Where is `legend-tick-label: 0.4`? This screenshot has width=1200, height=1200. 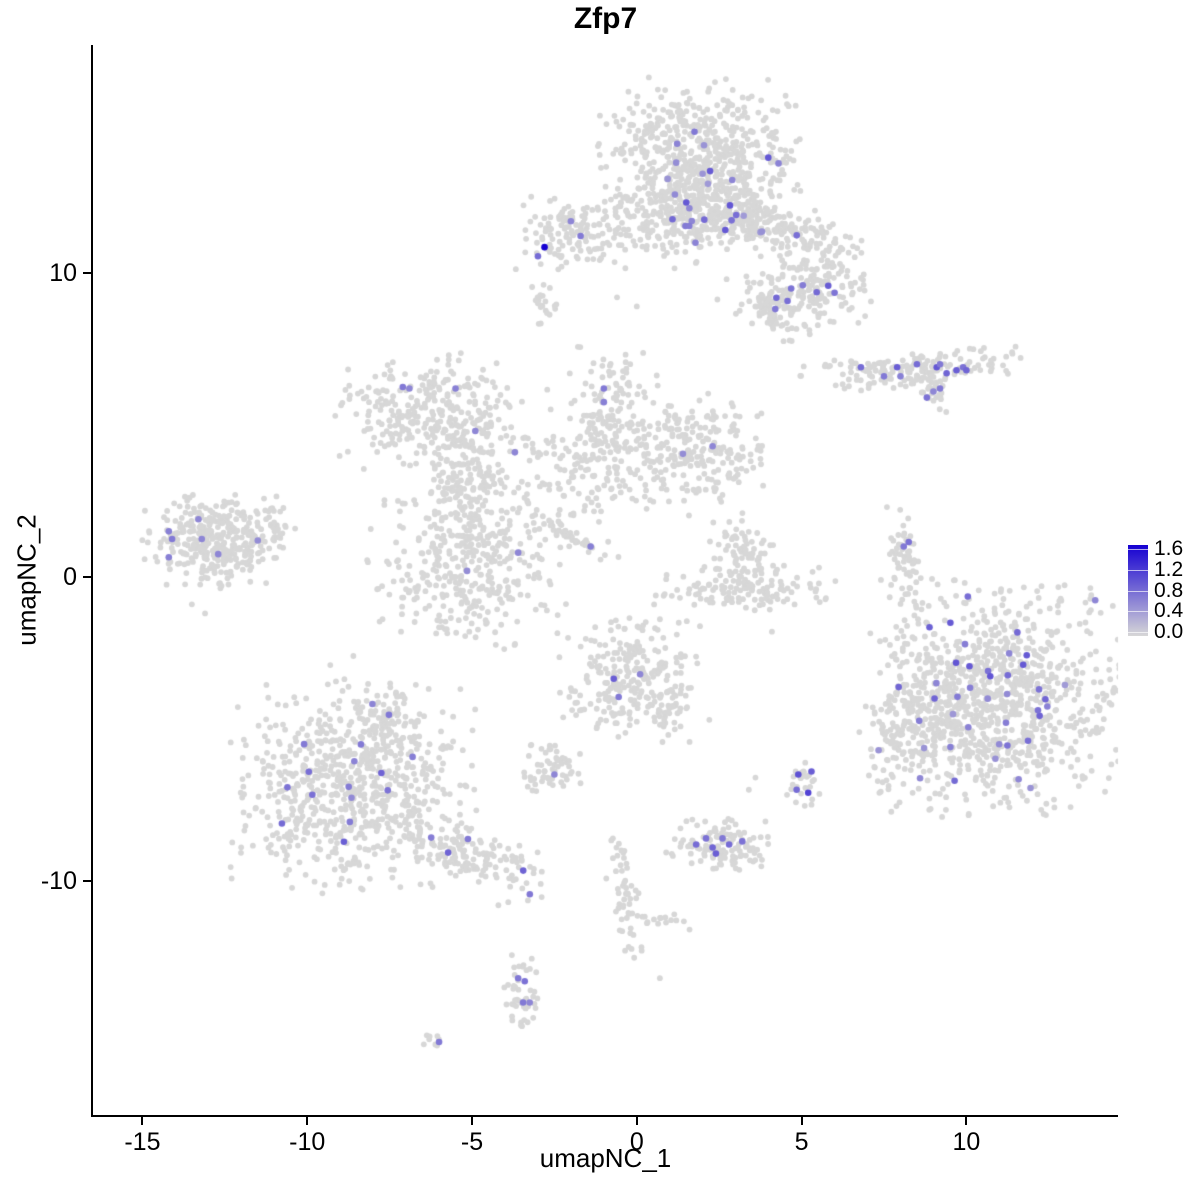
legend-tick-label: 0.4 is located at coordinates (1169, 611).